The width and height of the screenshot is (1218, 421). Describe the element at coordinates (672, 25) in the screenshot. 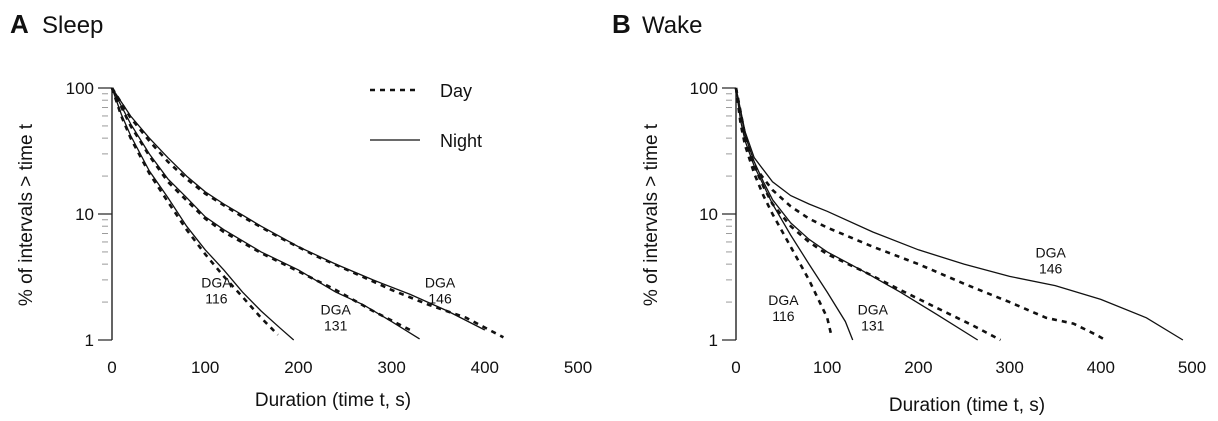

I see `panel-title: Wake` at that location.